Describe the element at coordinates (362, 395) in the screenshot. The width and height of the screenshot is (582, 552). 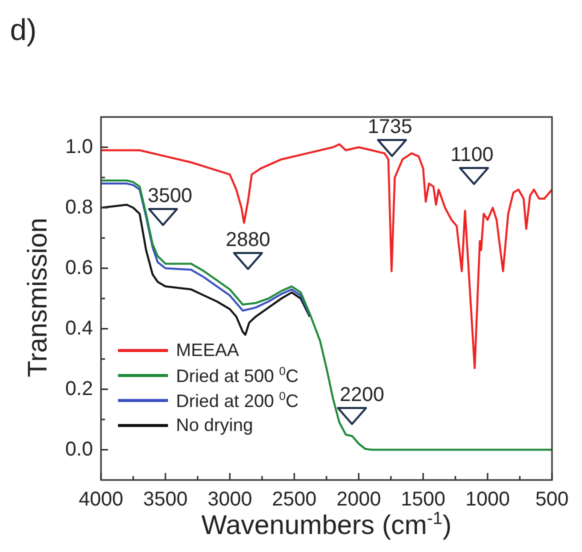
I see `annotation: 2200` at that location.